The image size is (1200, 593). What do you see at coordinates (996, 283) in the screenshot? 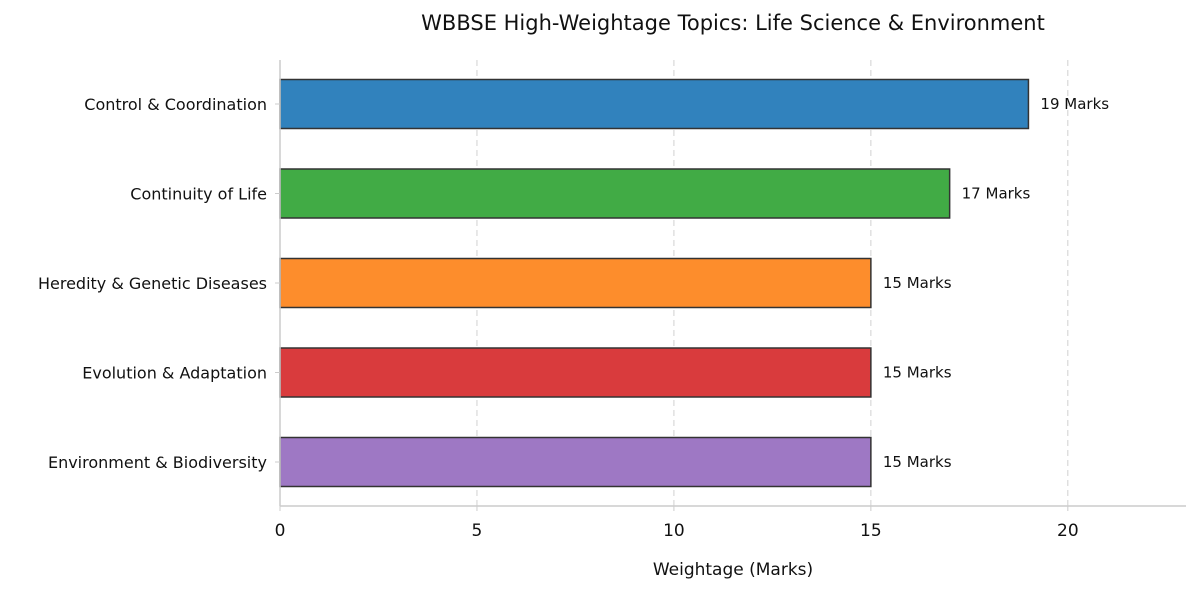
I see `data-label-layer: 19 Marks 17 Marks 15 Marks 15 Marks 15 Marks` at bounding box center [996, 283].